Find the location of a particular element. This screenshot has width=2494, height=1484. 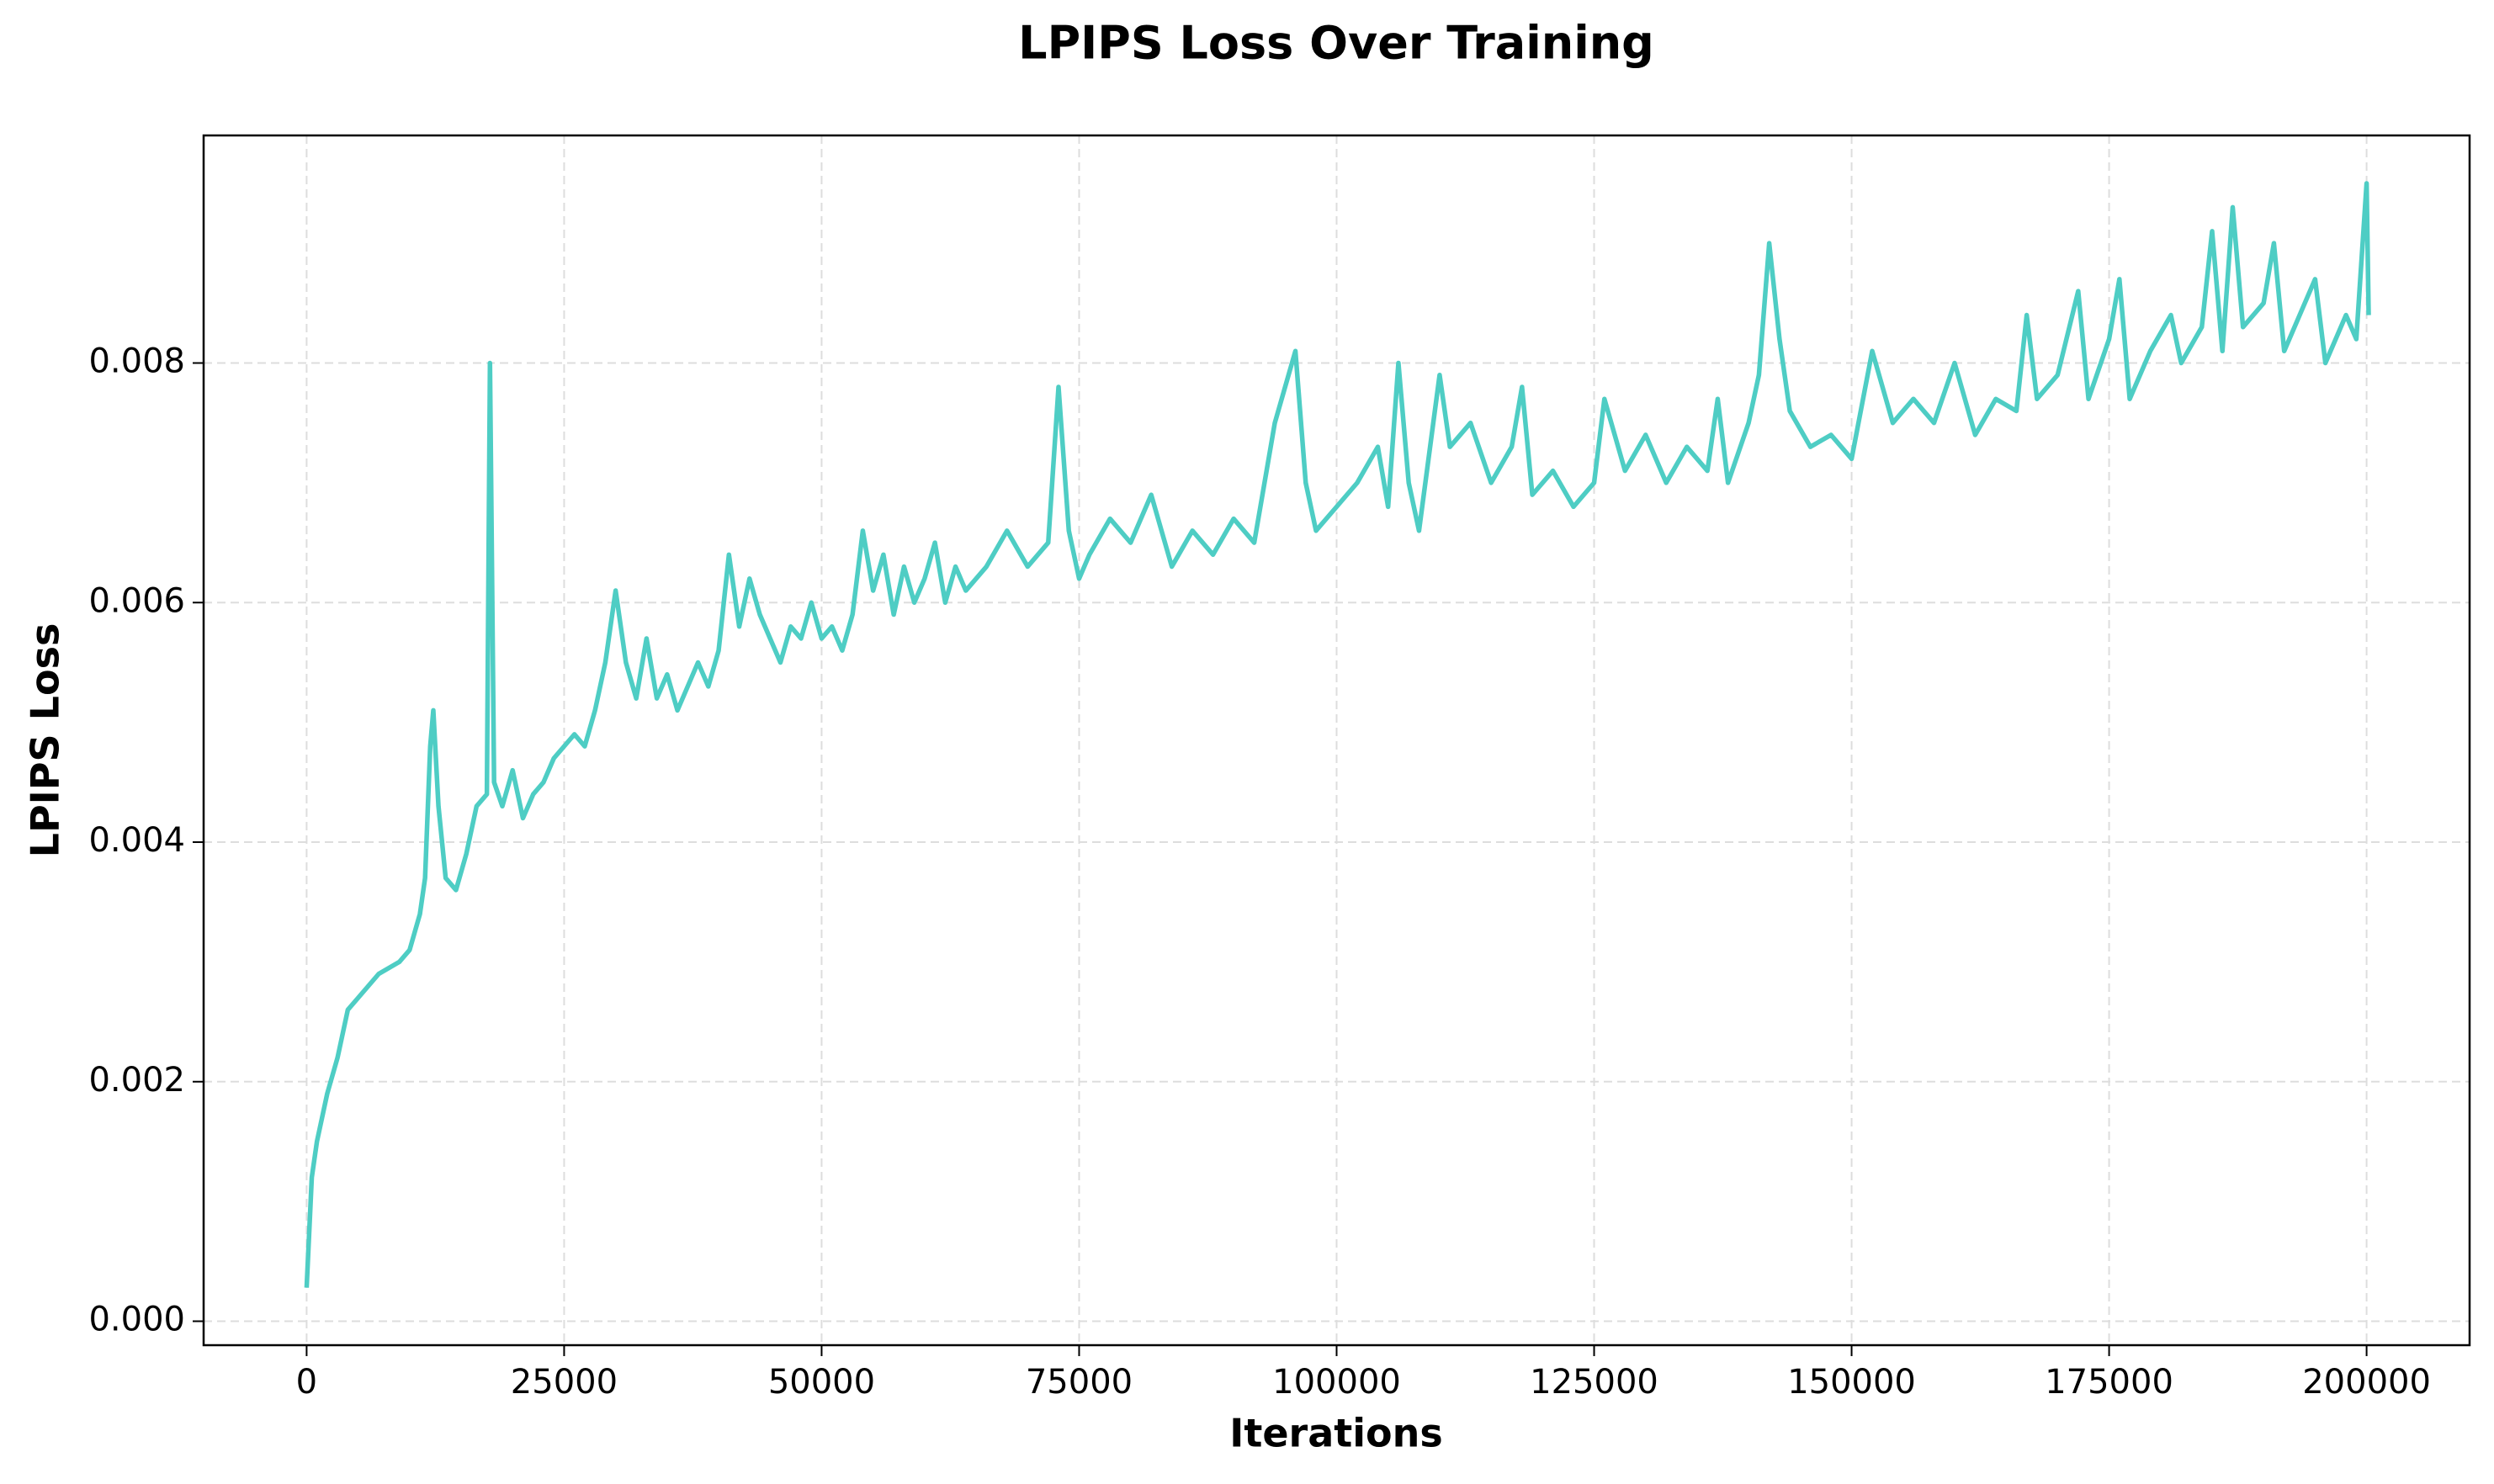

y-tick-label: 0.008 is located at coordinates (136, 361).